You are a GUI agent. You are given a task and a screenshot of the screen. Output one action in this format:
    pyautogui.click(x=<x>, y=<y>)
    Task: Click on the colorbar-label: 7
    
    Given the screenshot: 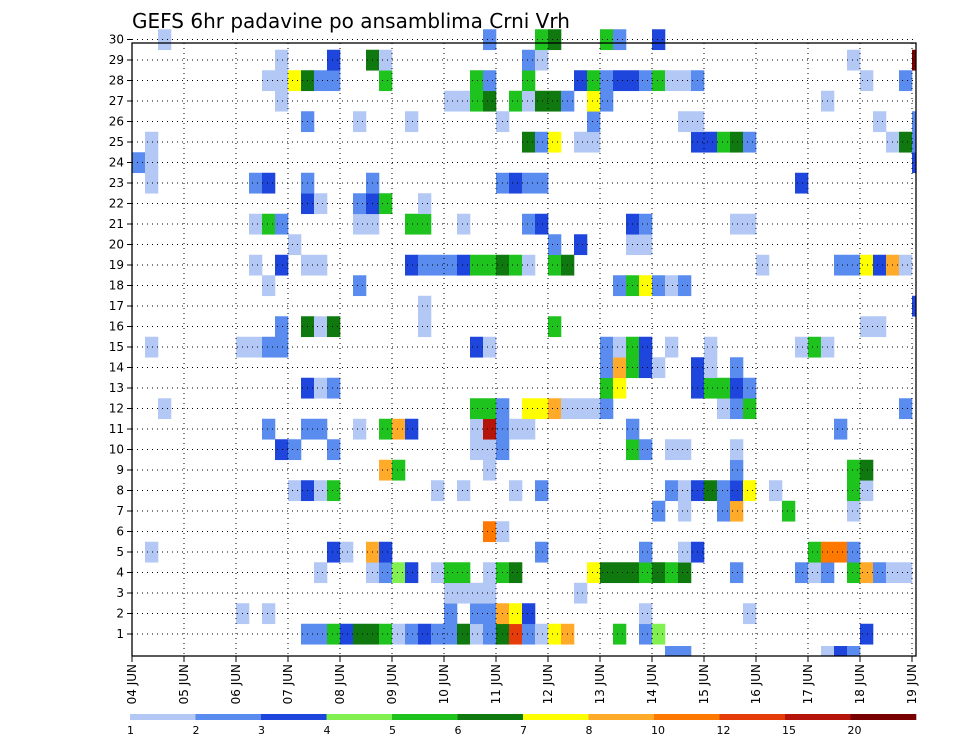 What is the action you would take?
    pyautogui.click(x=523, y=730)
    